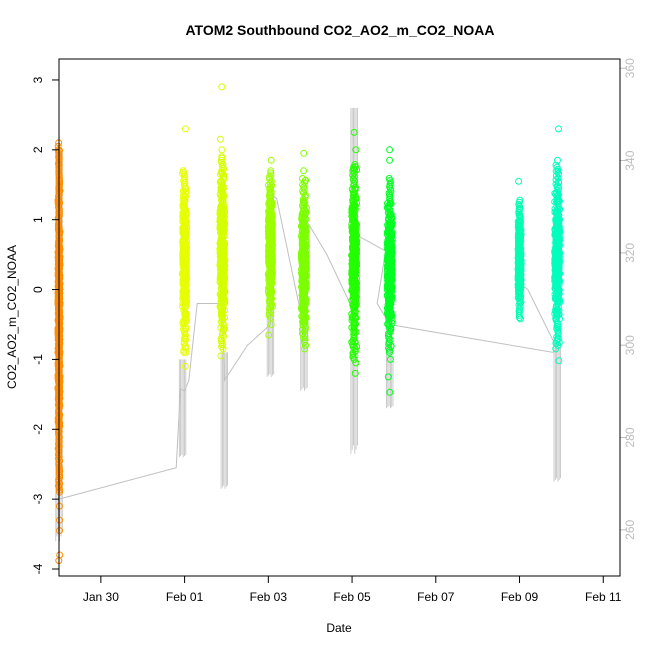  What do you see at coordinates (38, 219) in the screenshot?
I see `y-tick-label: 1` at bounding box center [38, 219].